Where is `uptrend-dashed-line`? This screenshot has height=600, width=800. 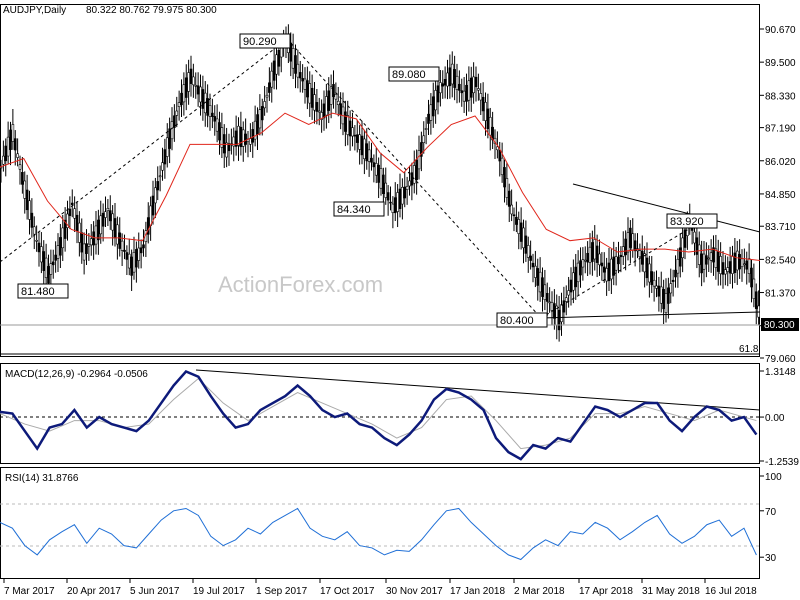 uptrend-dashed-line is located at coordinates (144, 150).